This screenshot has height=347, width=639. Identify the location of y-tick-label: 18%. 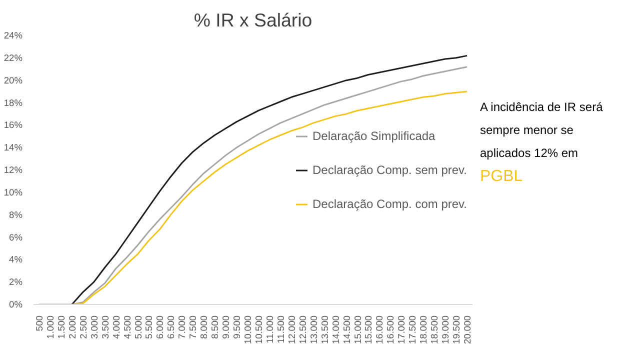
(13, 103).